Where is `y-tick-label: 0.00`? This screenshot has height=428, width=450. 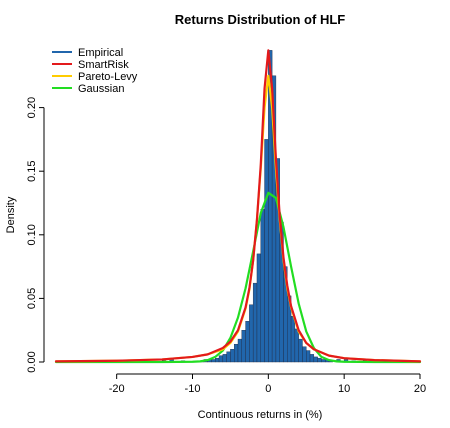
y-tick-label: 0.00 is located at coordinates (32, 361).